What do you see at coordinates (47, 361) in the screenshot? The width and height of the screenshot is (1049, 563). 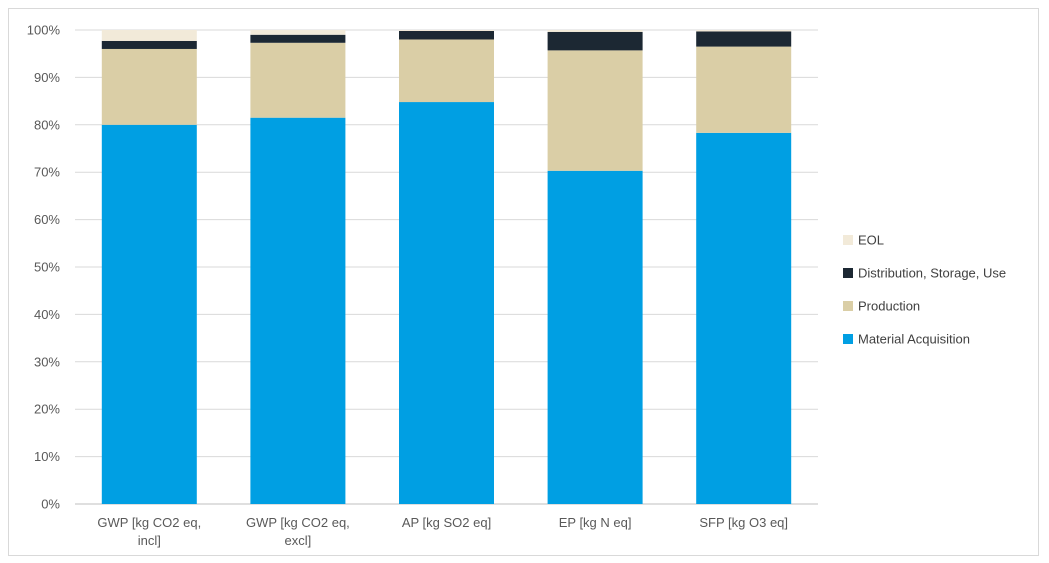 I see `y-tick-label: 30%` at bounding box center [47, 361].